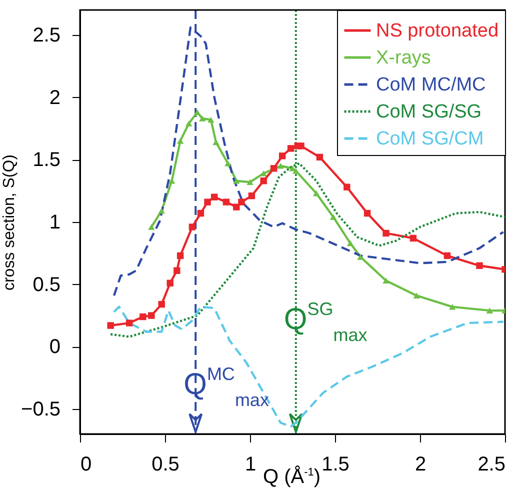 The height and width of the screenshot is (499, 519). What do you see at coordinates (40, 409) in the screenshot?
I see `y-tick-label: −0.5` at bounding box center [40, 409].